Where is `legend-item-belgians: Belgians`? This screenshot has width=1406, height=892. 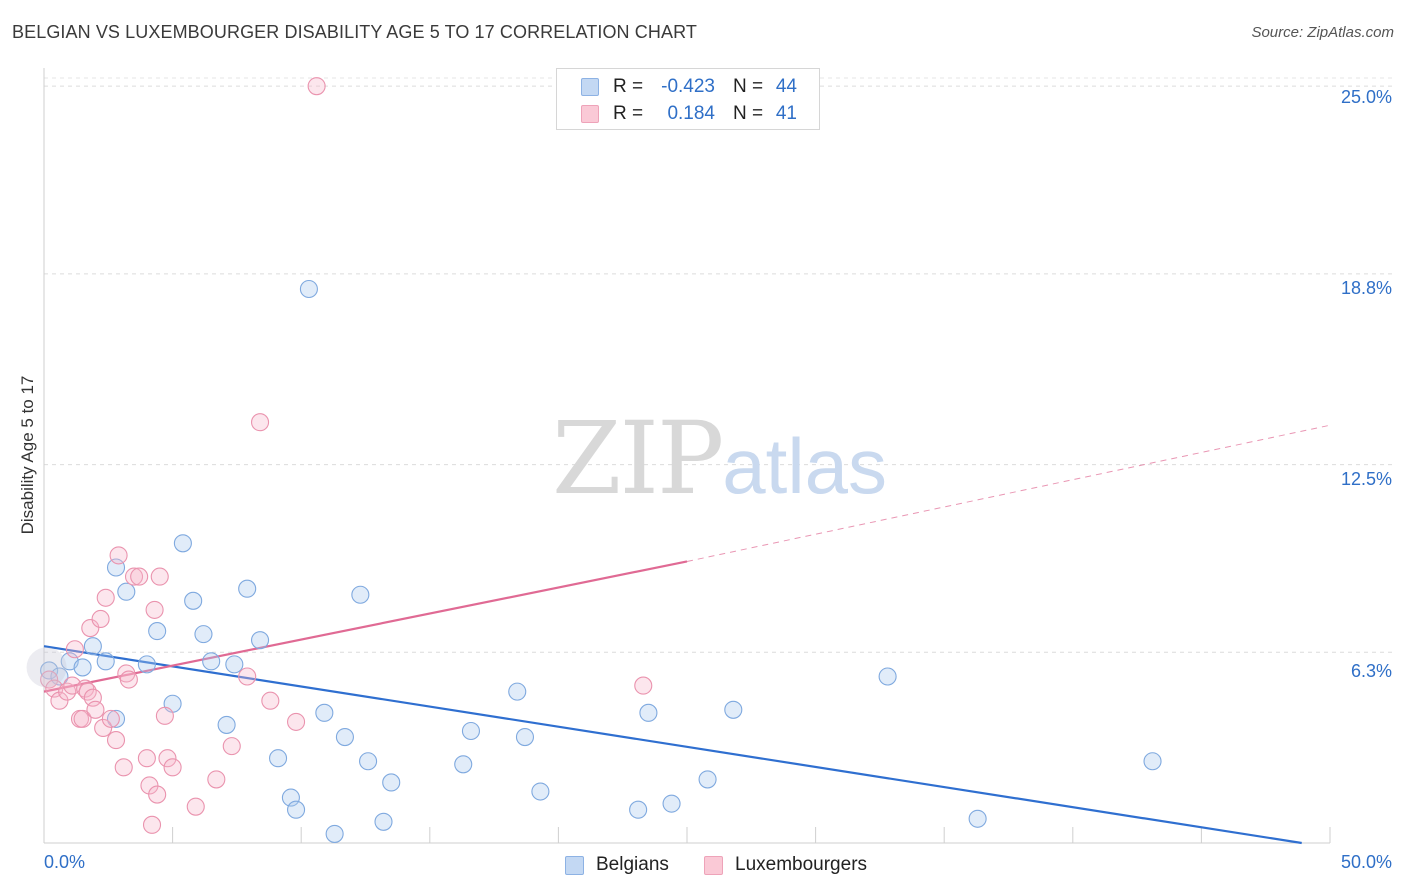
legend-item-belgians: Belgians is located at coordinates (617, 865).